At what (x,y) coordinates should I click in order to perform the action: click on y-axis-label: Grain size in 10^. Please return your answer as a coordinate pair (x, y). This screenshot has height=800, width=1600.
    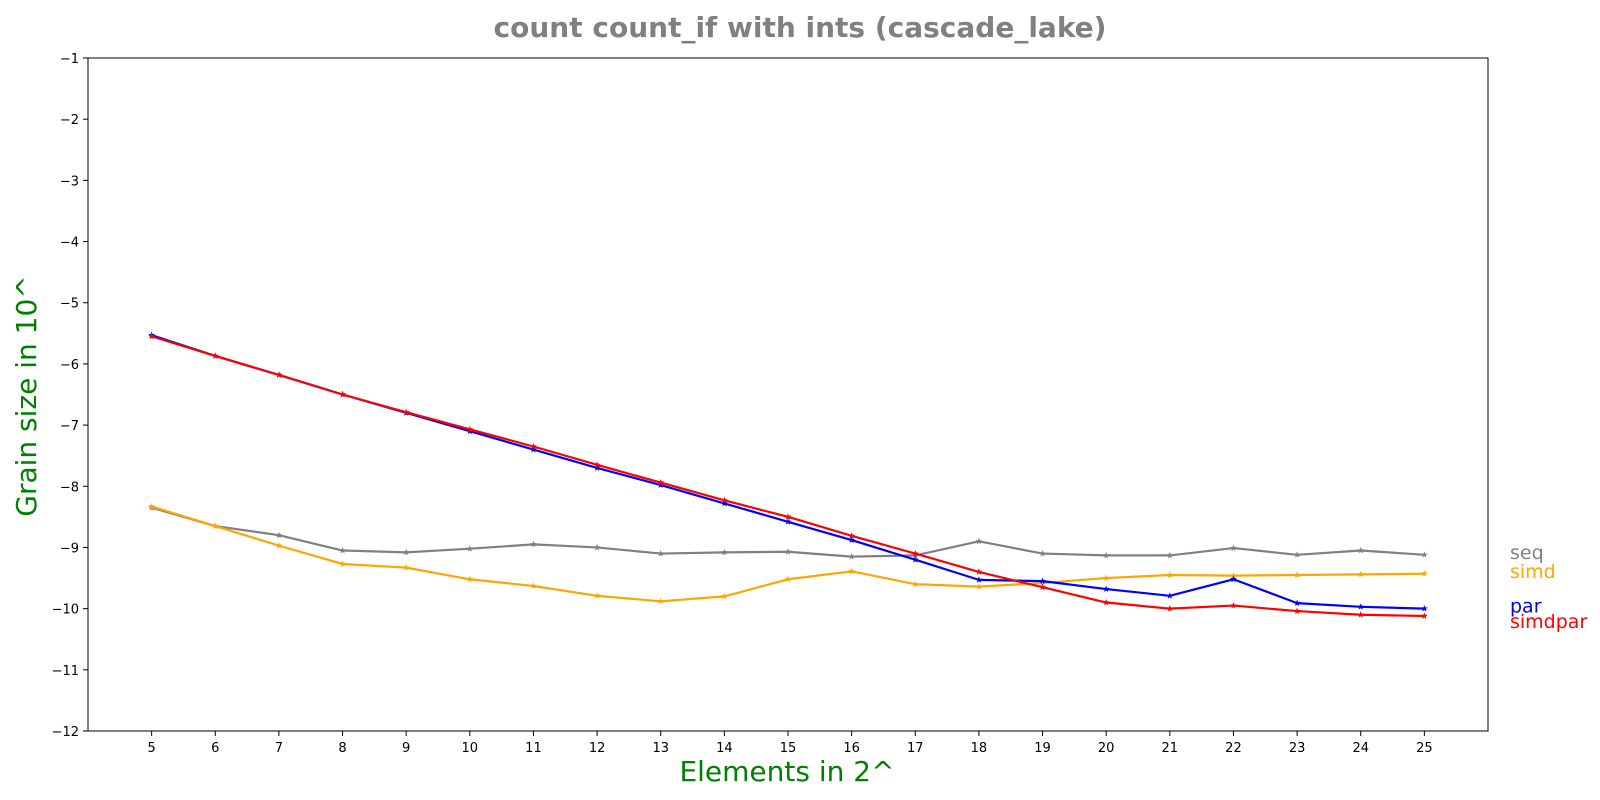
    Looking at the image, I should click on (26, 396).